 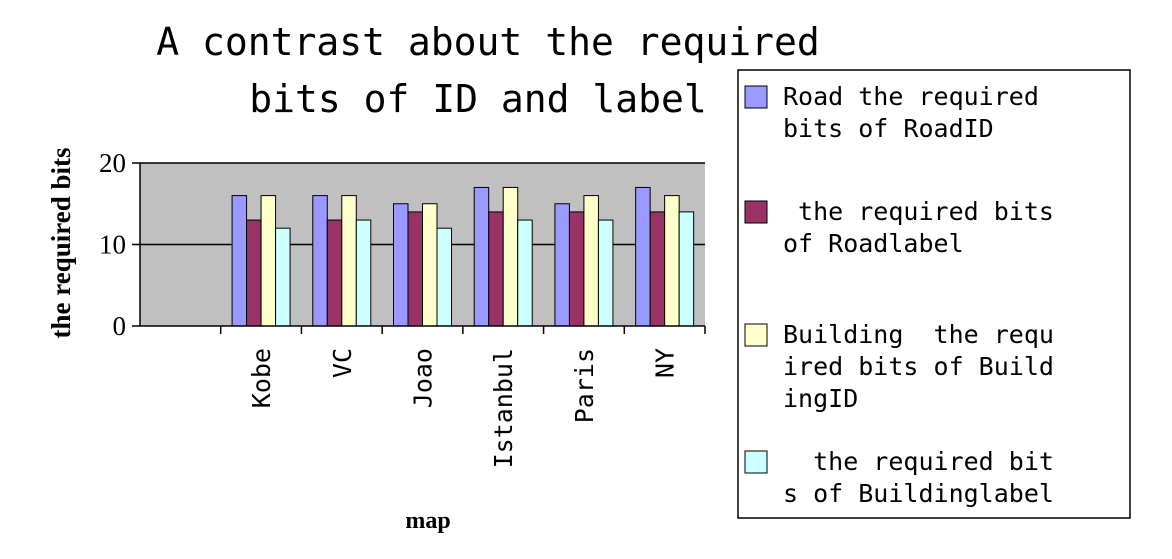 I want to click on legend-label-line: bits of RoadID, so click(x=888, y=128).